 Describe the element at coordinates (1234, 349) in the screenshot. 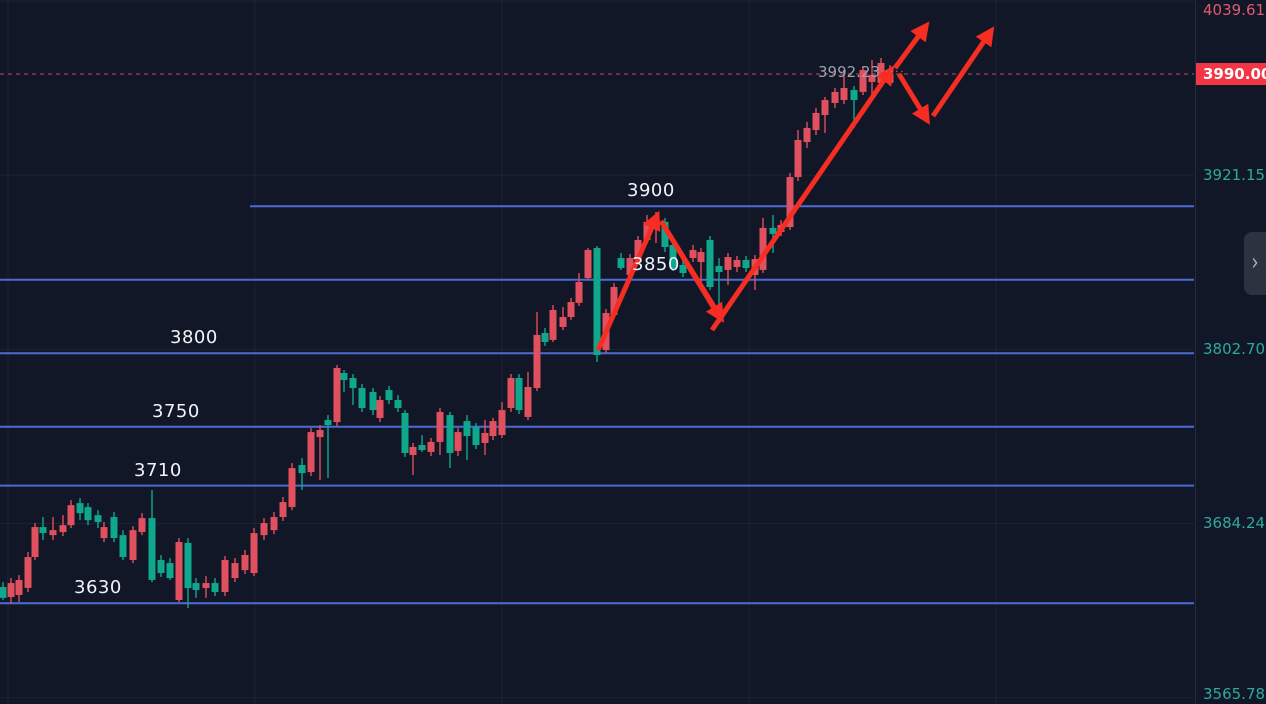

I see `axis-tick: 3802.70` at that location.